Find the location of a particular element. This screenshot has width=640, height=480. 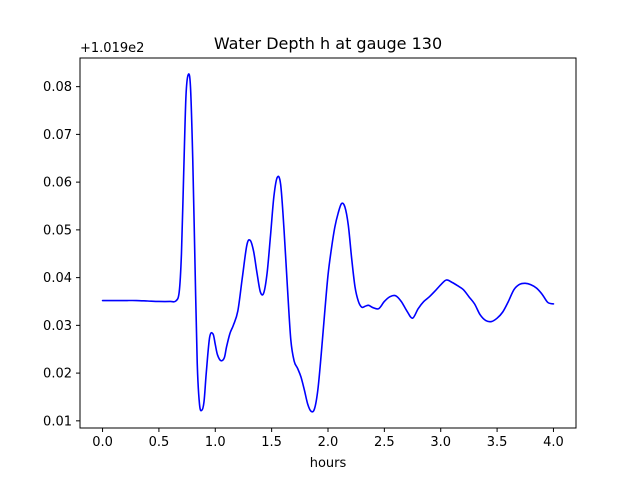

y-tick-label: 0.05 is located at coordinates (57, 230).